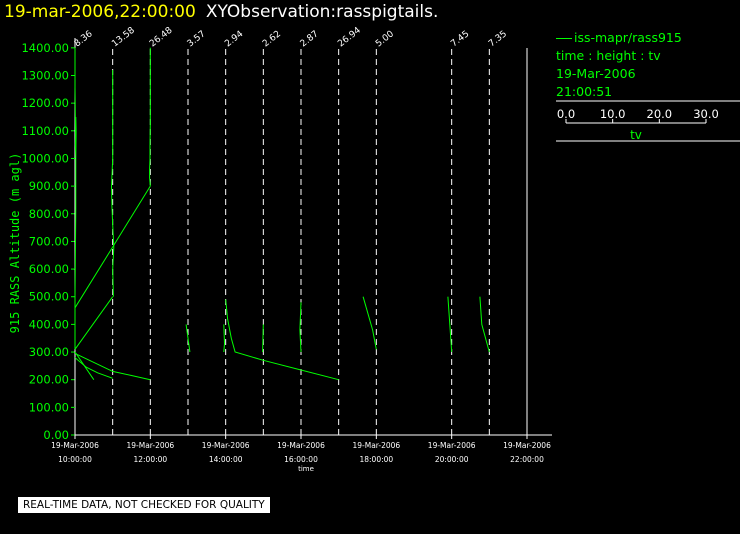  What do you see at coordinates (498, 39) in the screenshot?
I see `profile-offset-label: 7.35` at bounding box center [498, 39].